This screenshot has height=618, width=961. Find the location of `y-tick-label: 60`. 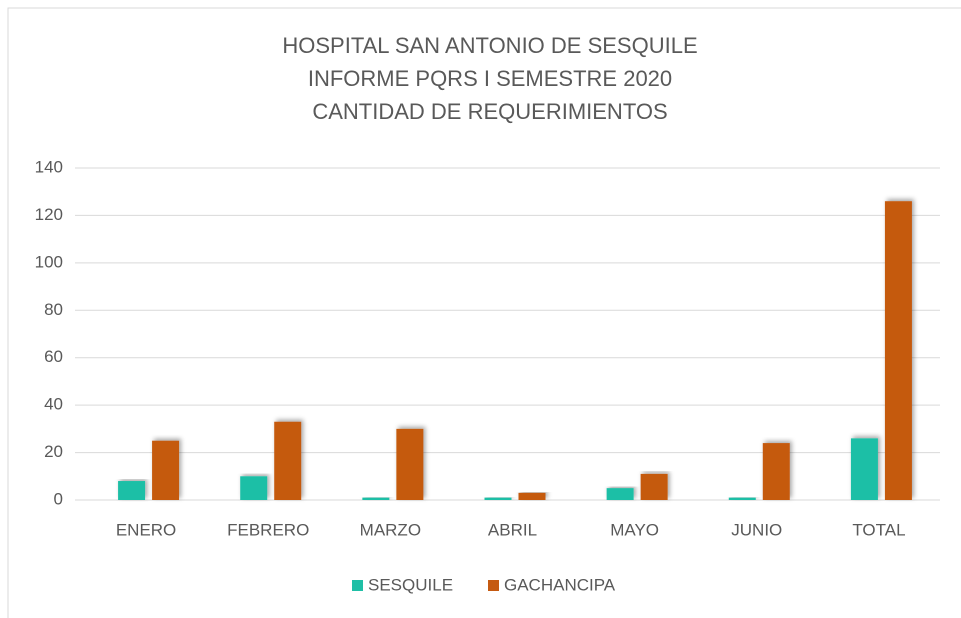

y-tick-label: 60 is located at coordinates (53, 356).